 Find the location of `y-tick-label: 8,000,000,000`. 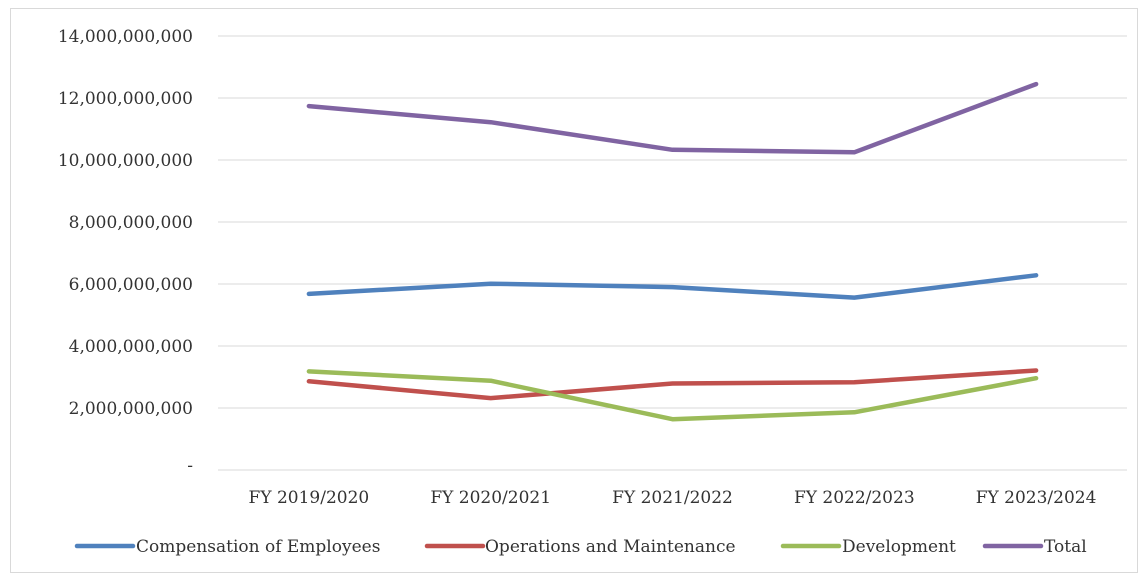

y-tick-label: 8,000,000,000 is located at coordinates (131, 223).